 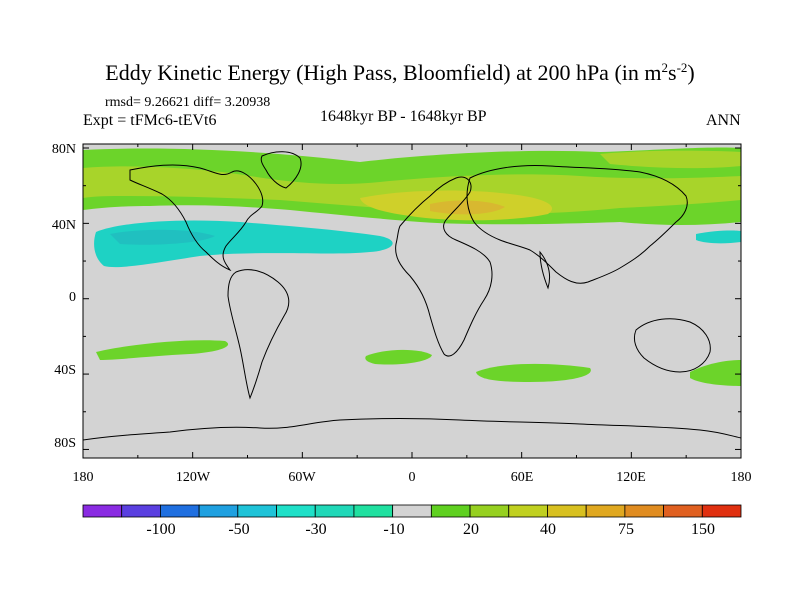 What do you see at coordinates (316, 529) in the screenshot?
I see `colorbar-label: -30` at bounding box center [316, 529].